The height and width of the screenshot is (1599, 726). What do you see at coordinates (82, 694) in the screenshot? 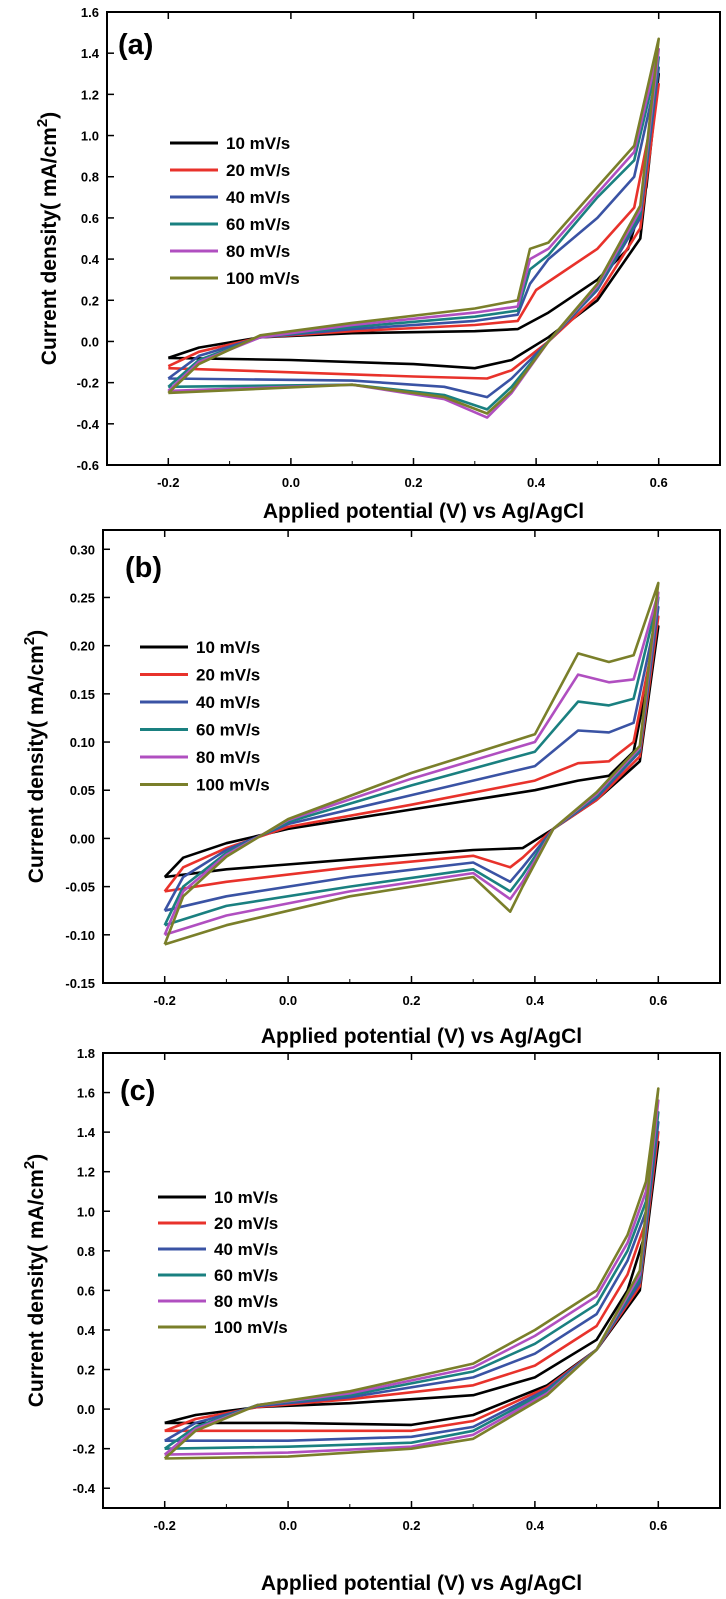
I see `y-tick-label: 0.15` at bounding box center [82, 694].